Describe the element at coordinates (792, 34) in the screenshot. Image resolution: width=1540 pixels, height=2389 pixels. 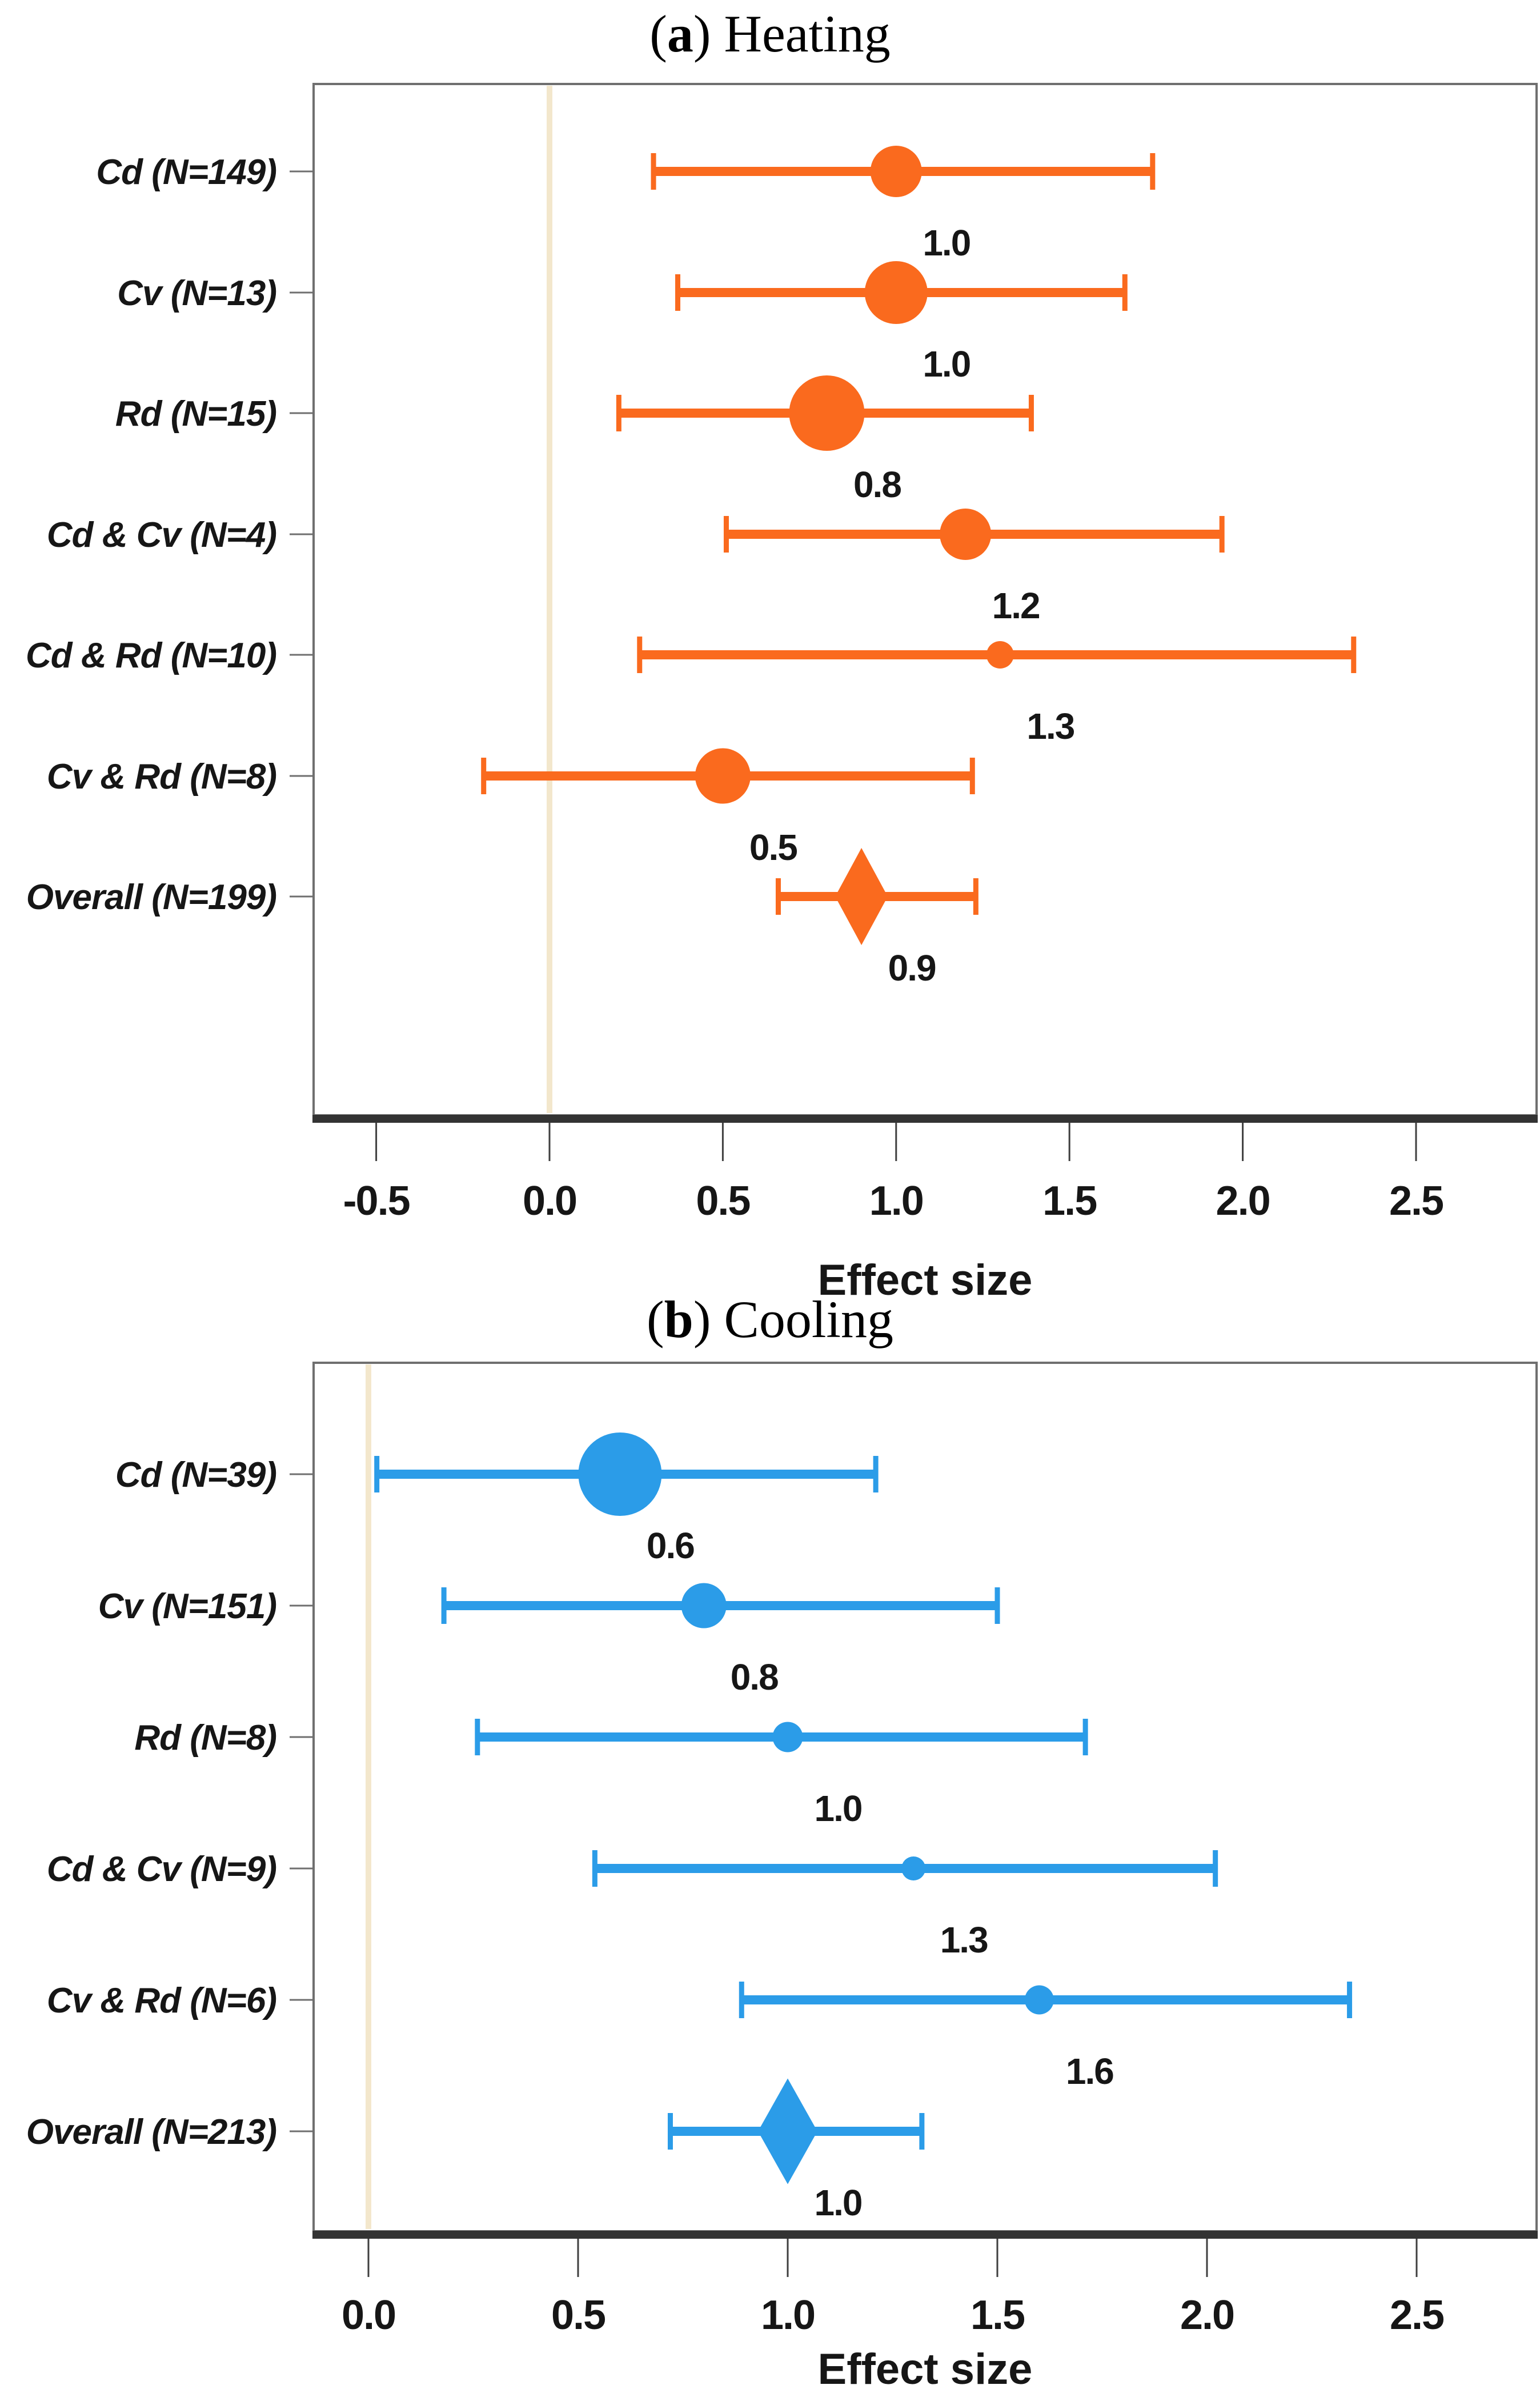
I see `title-text: ) Heating` at that location.